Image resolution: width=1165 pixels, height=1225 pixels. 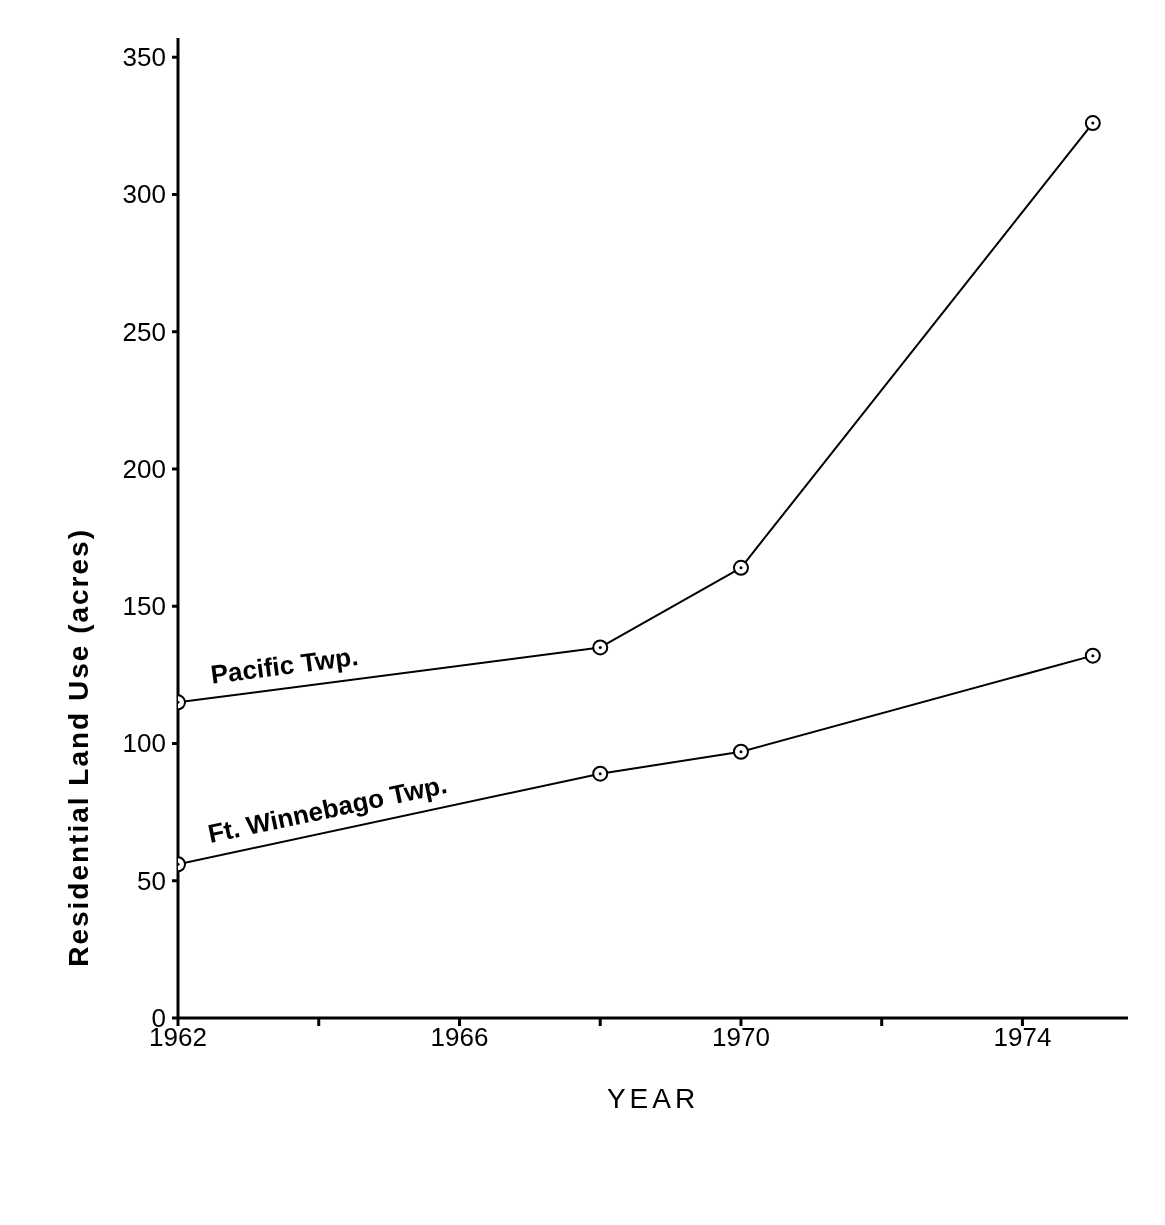 I want to click on text: Pacific Twp., so click(x=284, y=665).